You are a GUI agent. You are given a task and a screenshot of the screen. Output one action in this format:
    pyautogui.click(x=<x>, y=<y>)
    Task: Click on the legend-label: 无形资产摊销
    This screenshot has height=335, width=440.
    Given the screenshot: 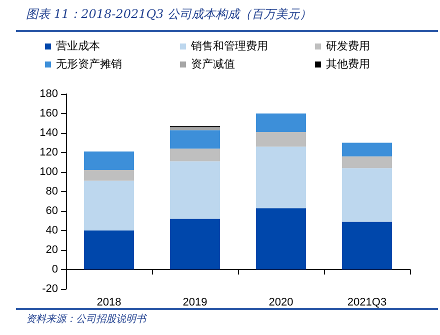 What is the action you would take?
    pyautogui.click(x=89, y=64)
    